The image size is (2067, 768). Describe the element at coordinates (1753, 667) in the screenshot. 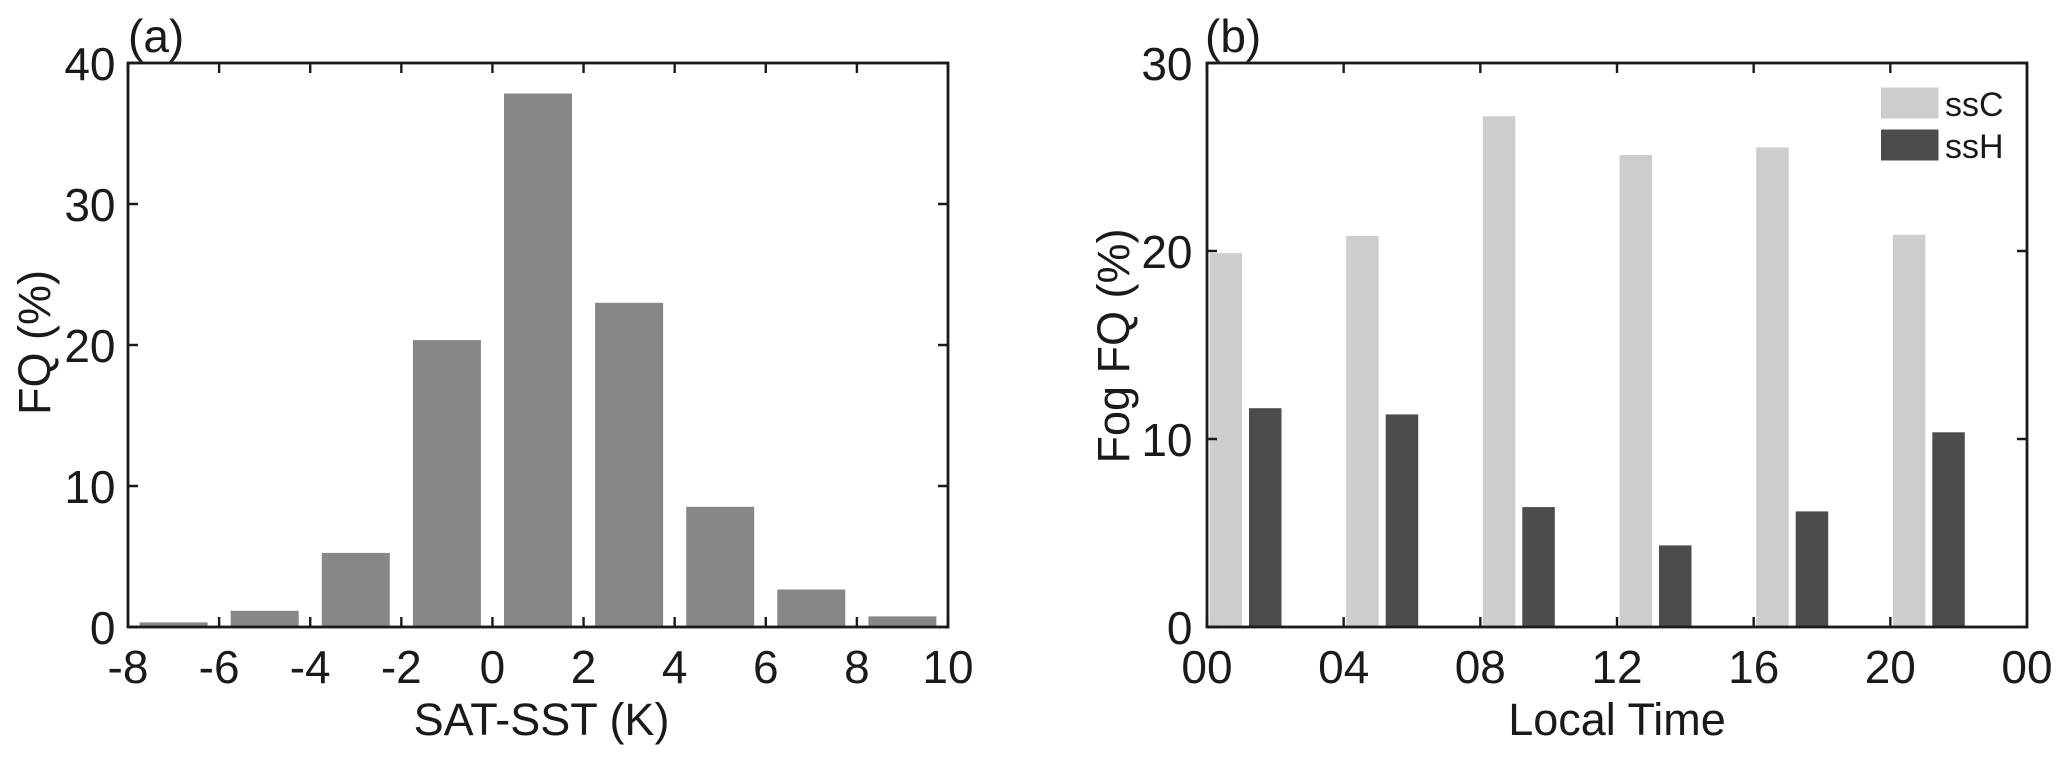

I see `svg-text: 16` at that location.